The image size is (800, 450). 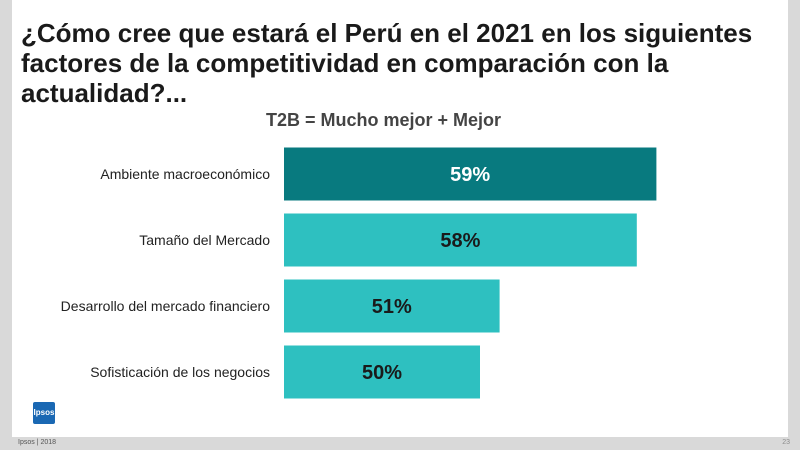 I want to click on category-label: Ambiente macroeconómico, so click(x=185, y=174).